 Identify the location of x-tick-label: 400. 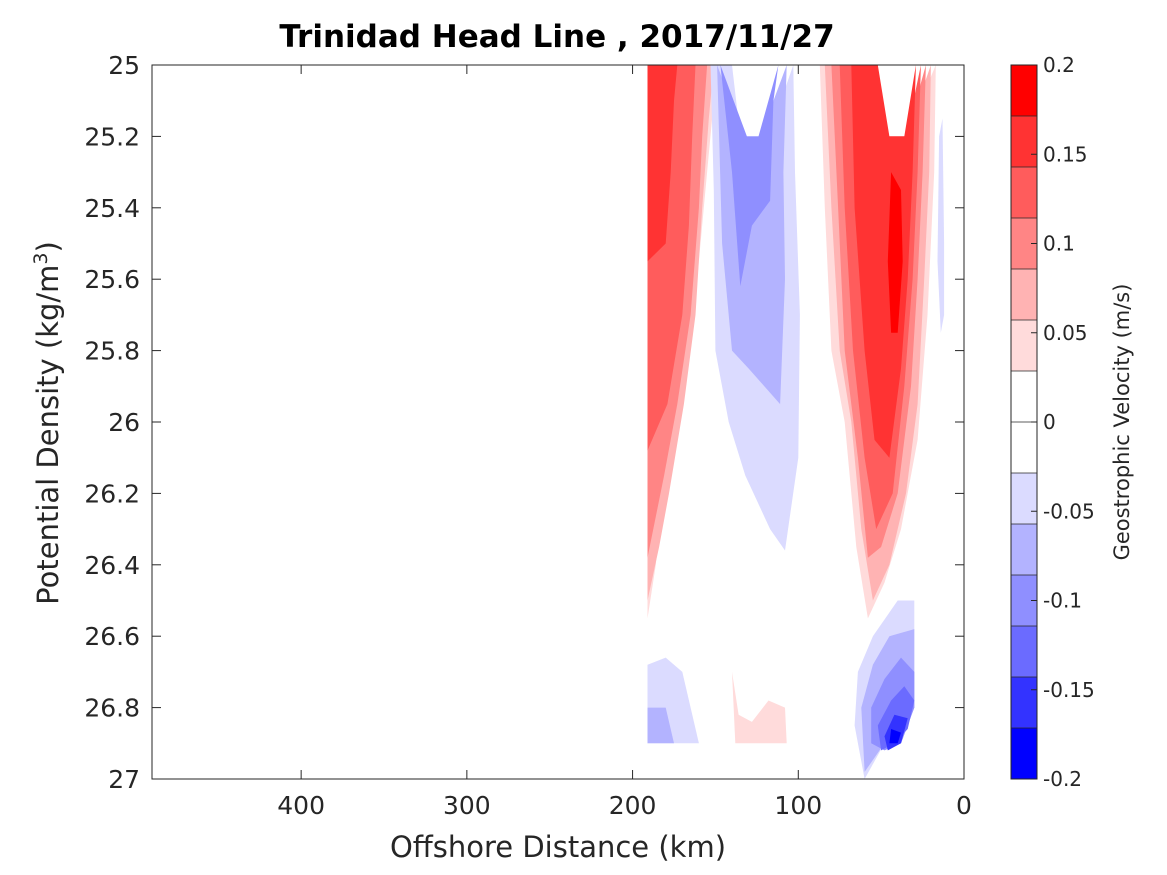
(301, 805).